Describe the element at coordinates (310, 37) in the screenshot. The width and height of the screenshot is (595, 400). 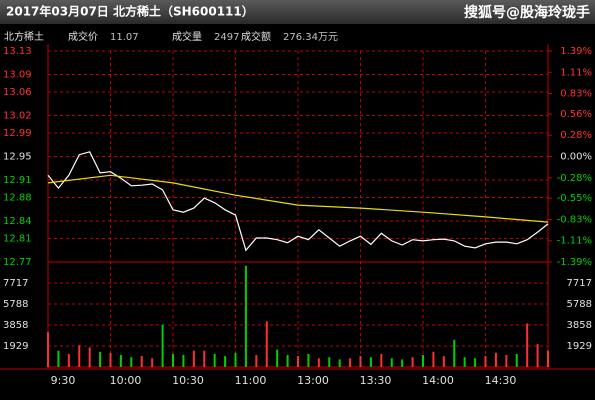
I see `info-value: 276.34万元` at that location.